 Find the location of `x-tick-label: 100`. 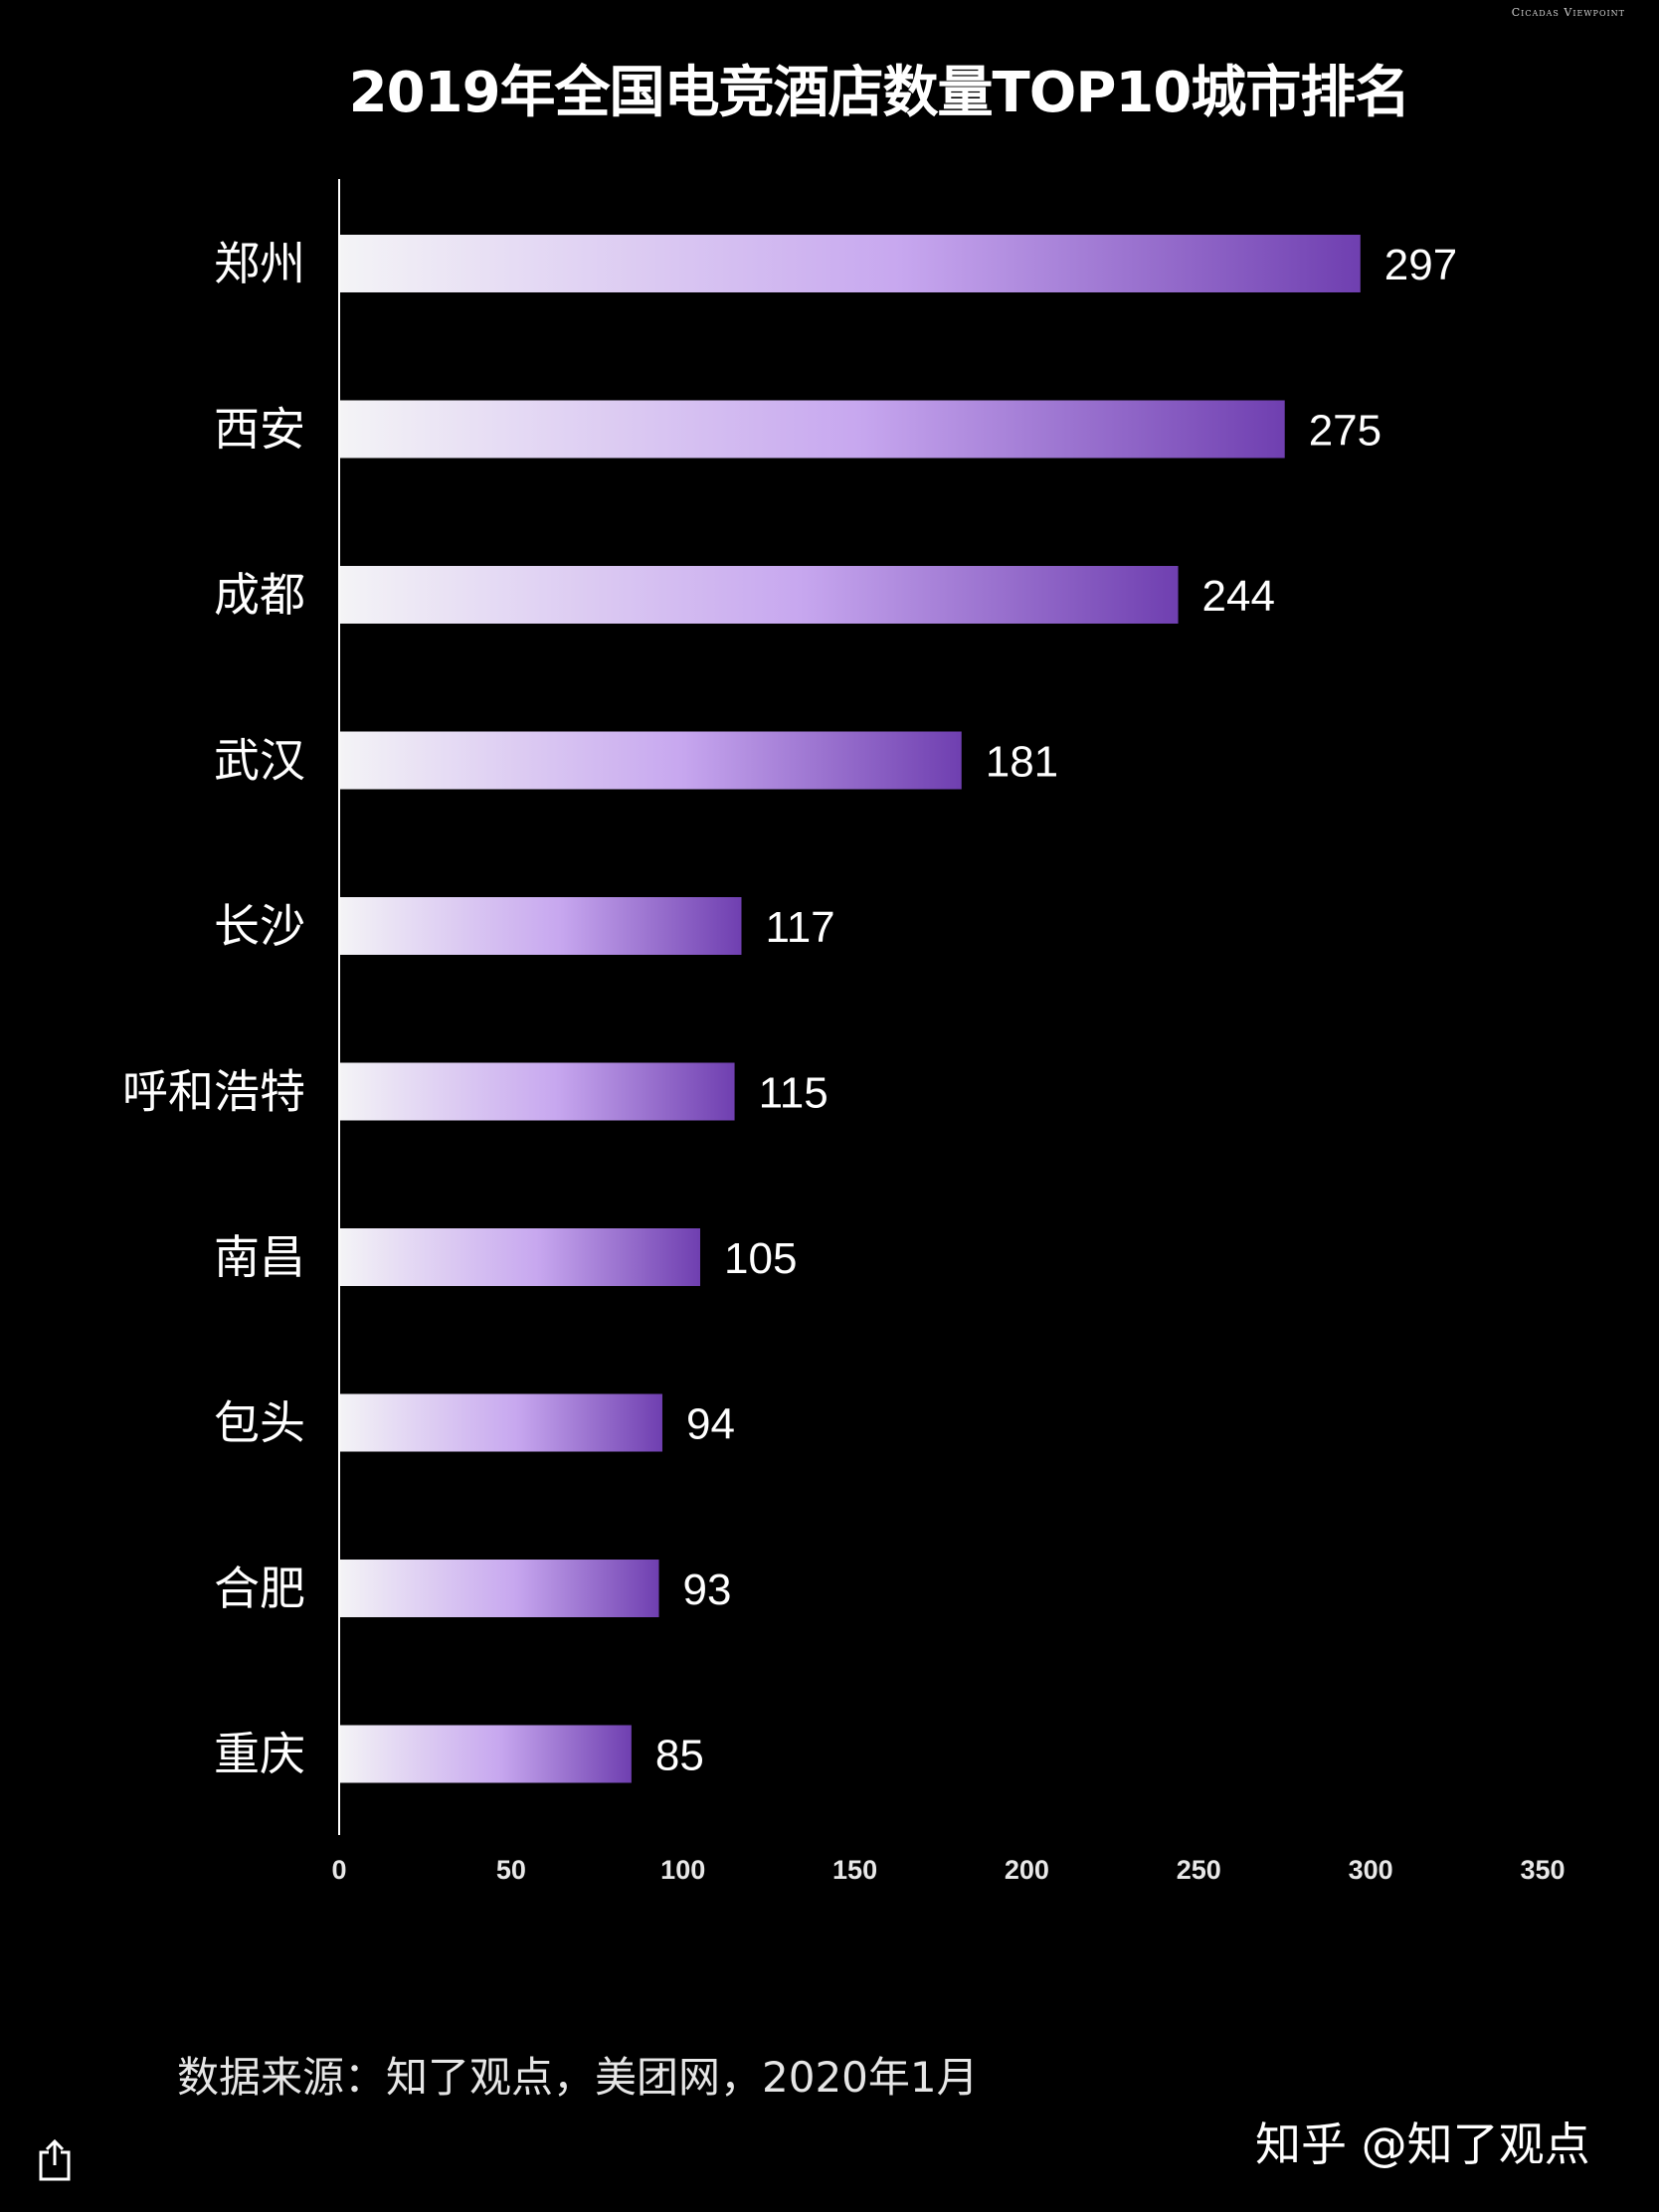

x-tick-label: 100 is located at coordinates (682, 1870).